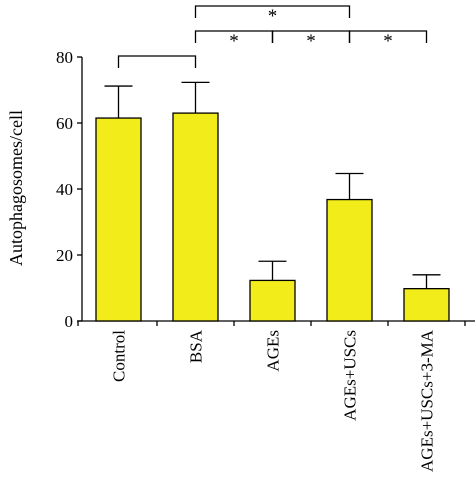 This screenshot has width=475, height=500. I want to click on y-tick-label: 0, so click(69, 321).